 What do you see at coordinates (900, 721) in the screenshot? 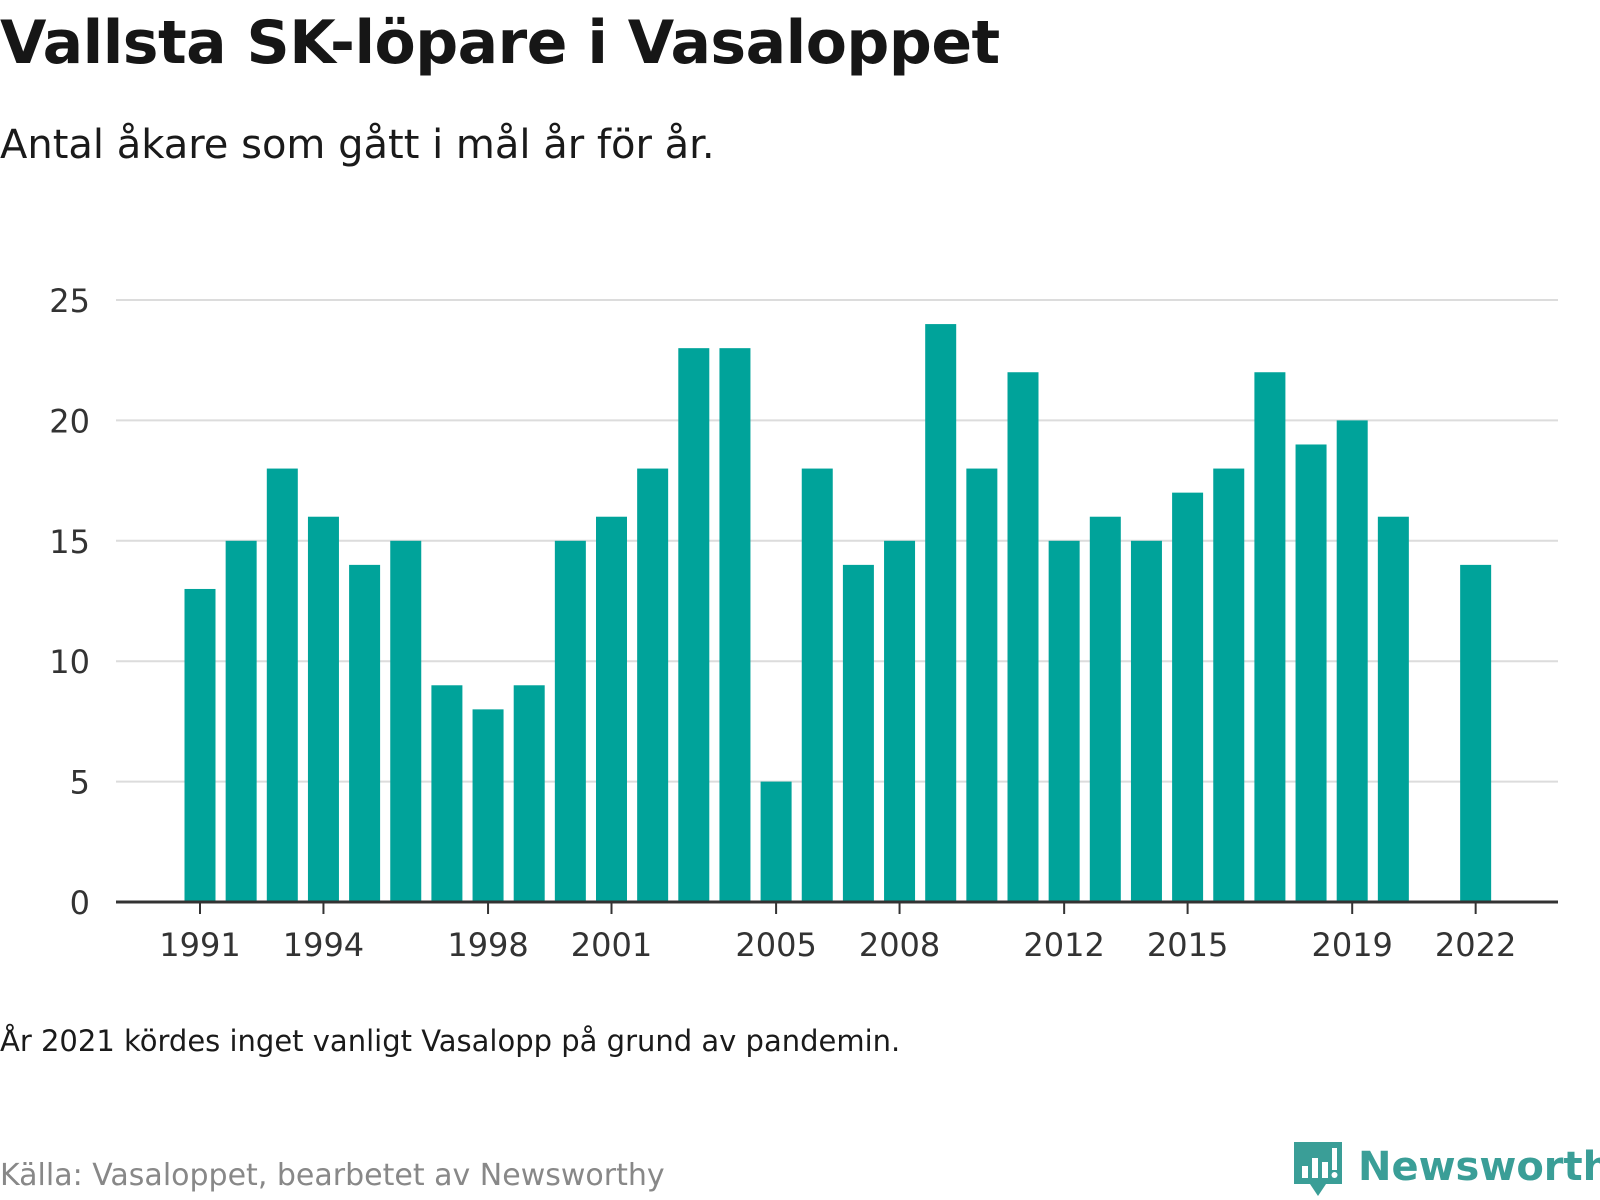
I see `bar-2008` at bounding box center [900, 721].